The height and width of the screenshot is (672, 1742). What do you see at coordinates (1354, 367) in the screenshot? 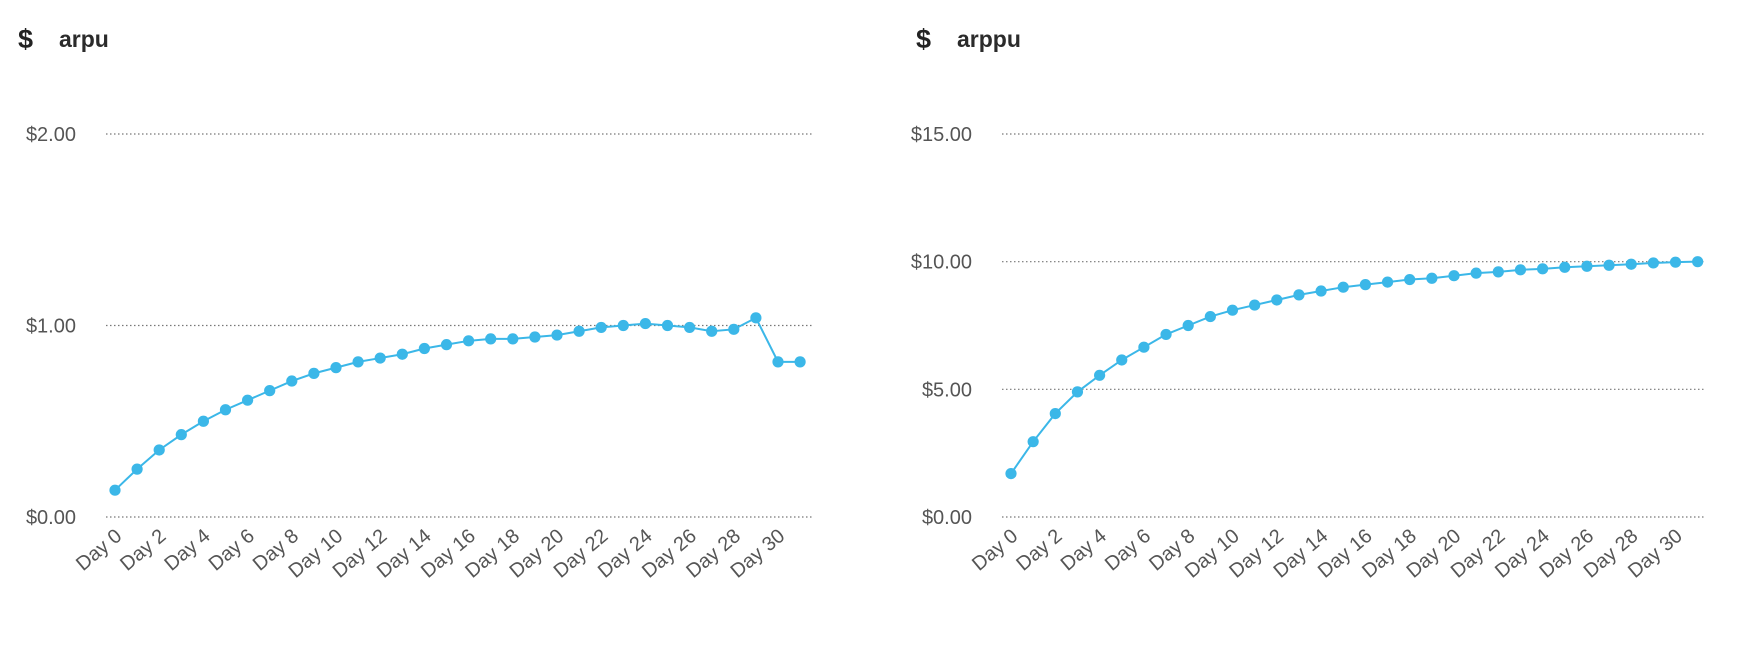
I see `arppu-series-line` at bounding box center [1354, 367].